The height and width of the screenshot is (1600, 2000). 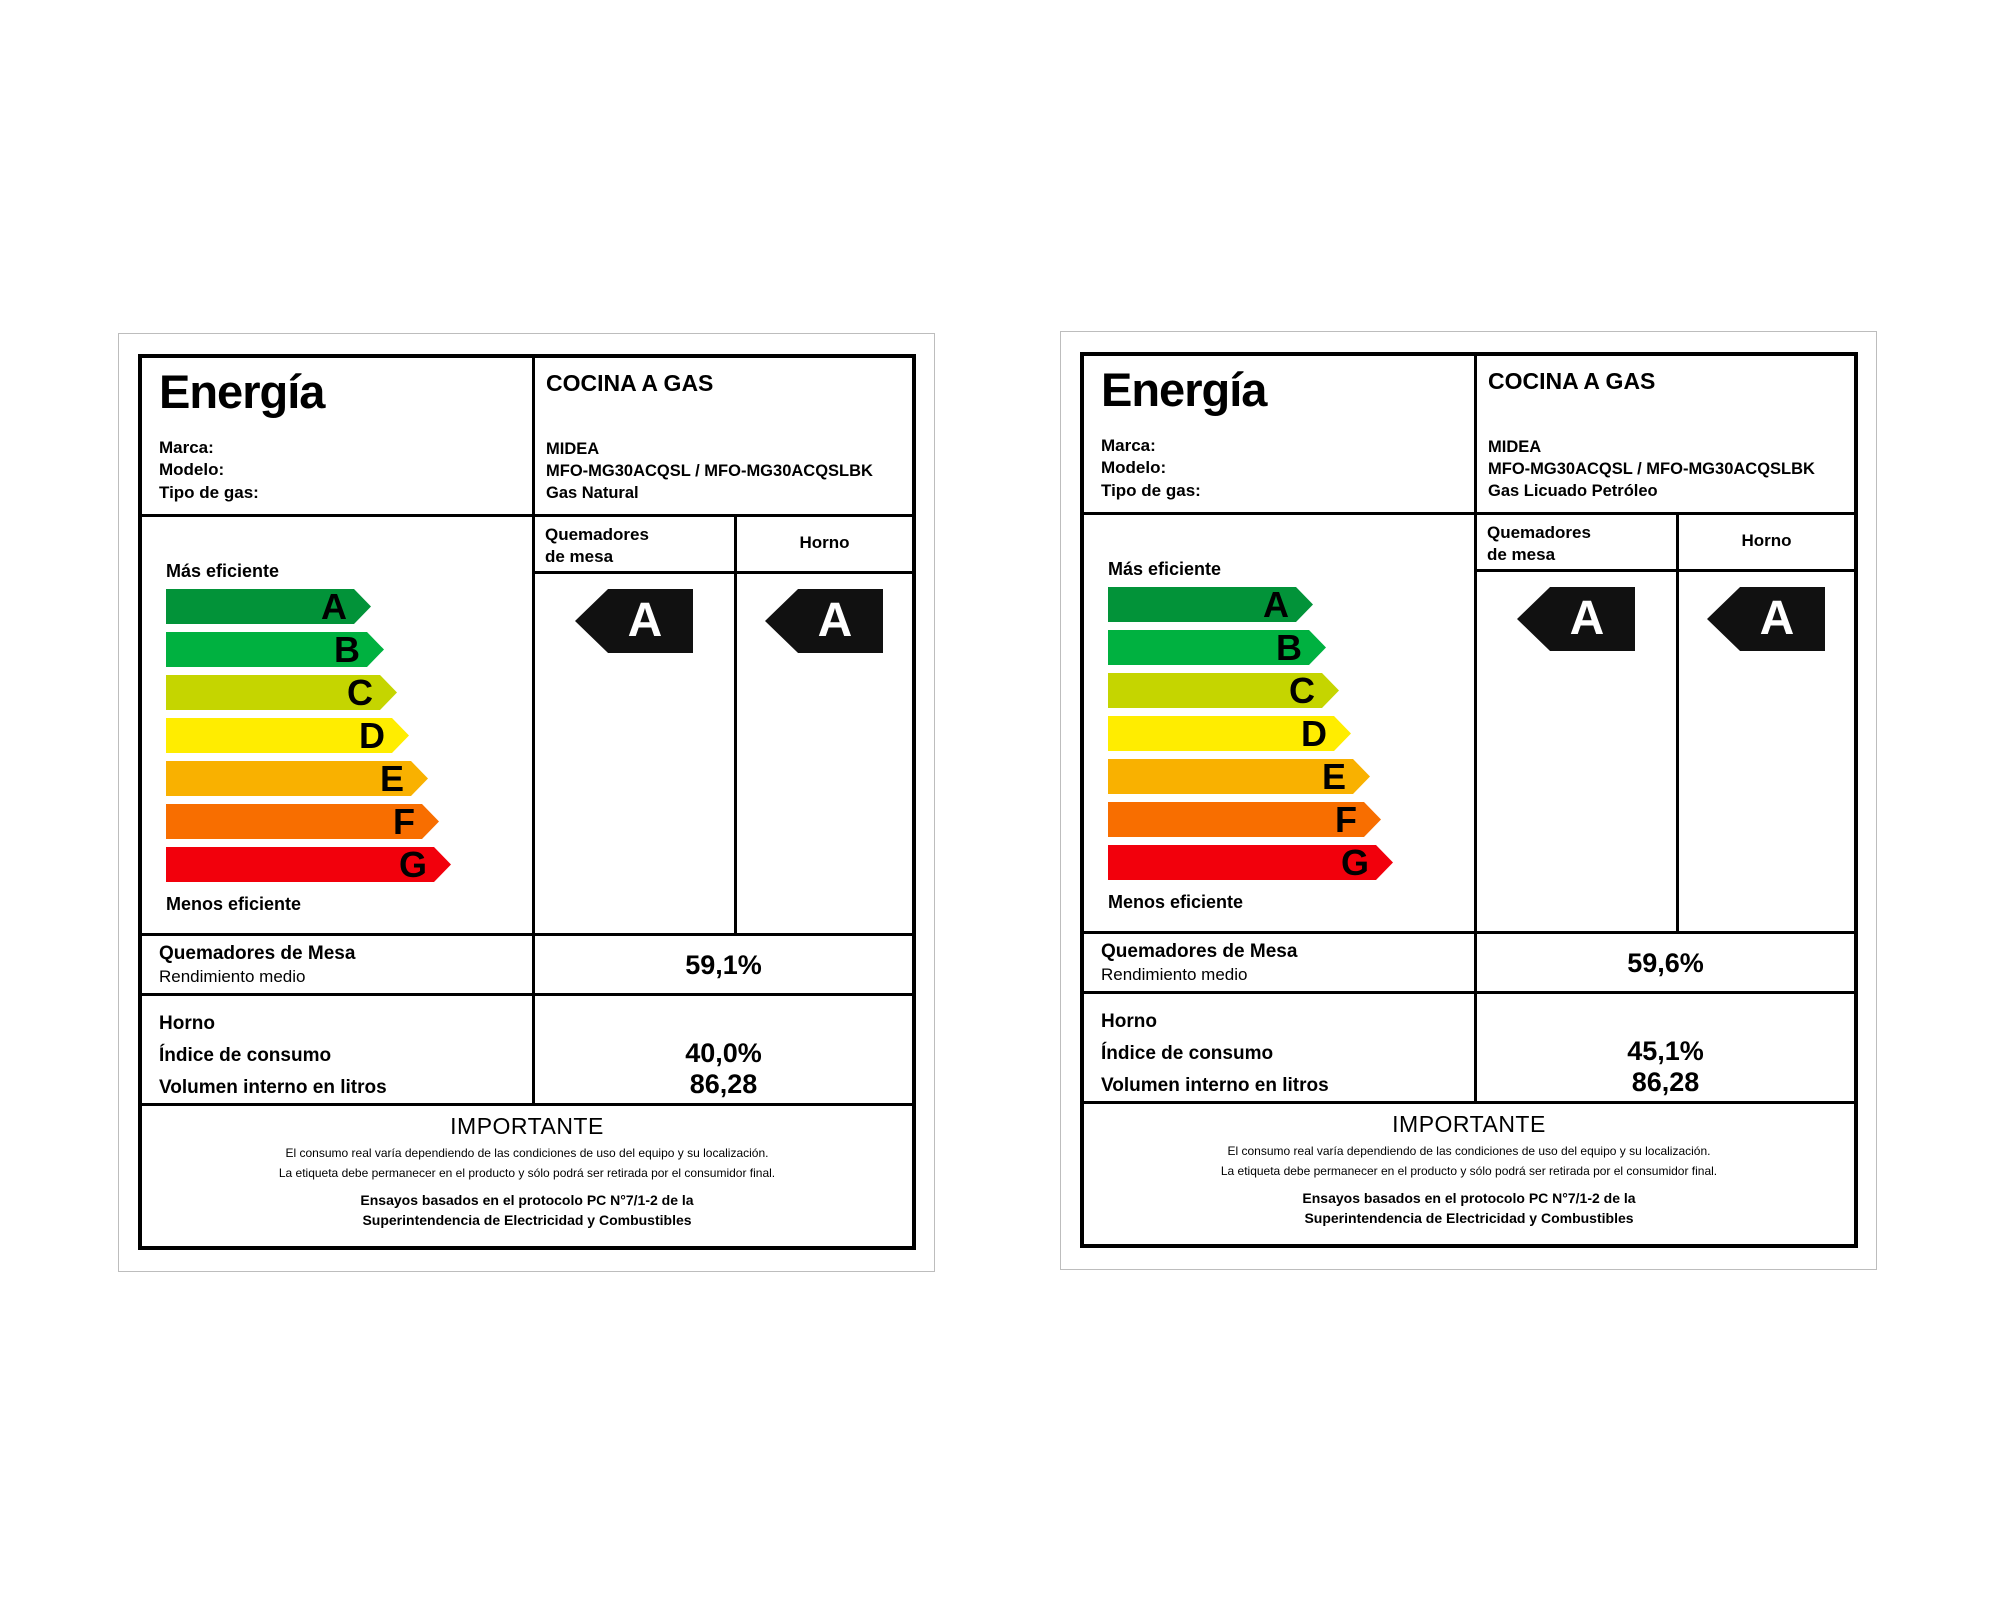 I want to click on oven-consumption-value: 40,0%, so click(x=723, y=1053).